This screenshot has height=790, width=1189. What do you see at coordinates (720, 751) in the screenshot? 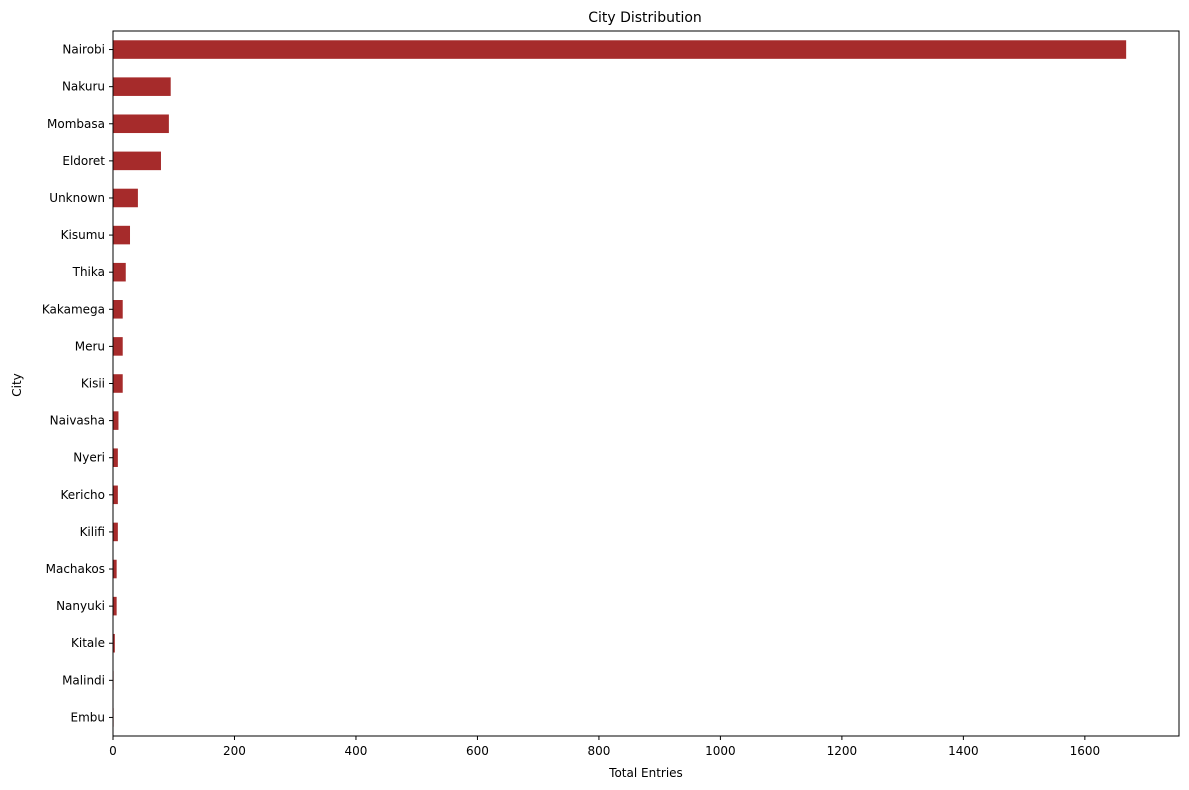
I see `x-tick-label-1000: 1000` at bounding box center [720, 751].